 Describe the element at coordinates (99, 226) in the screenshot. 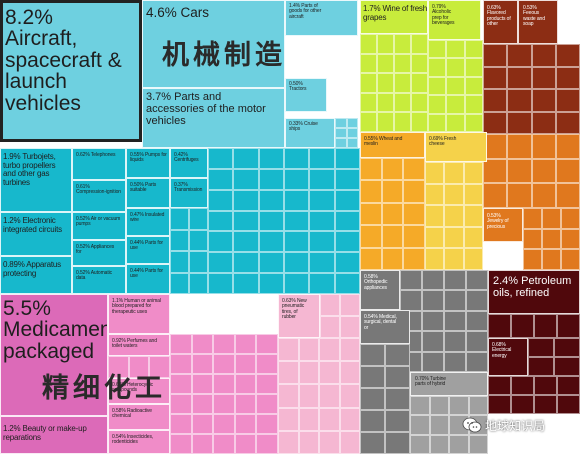

I see `treemap-rect-pumps: 0.52% Air or vacuum pumps` at that location.